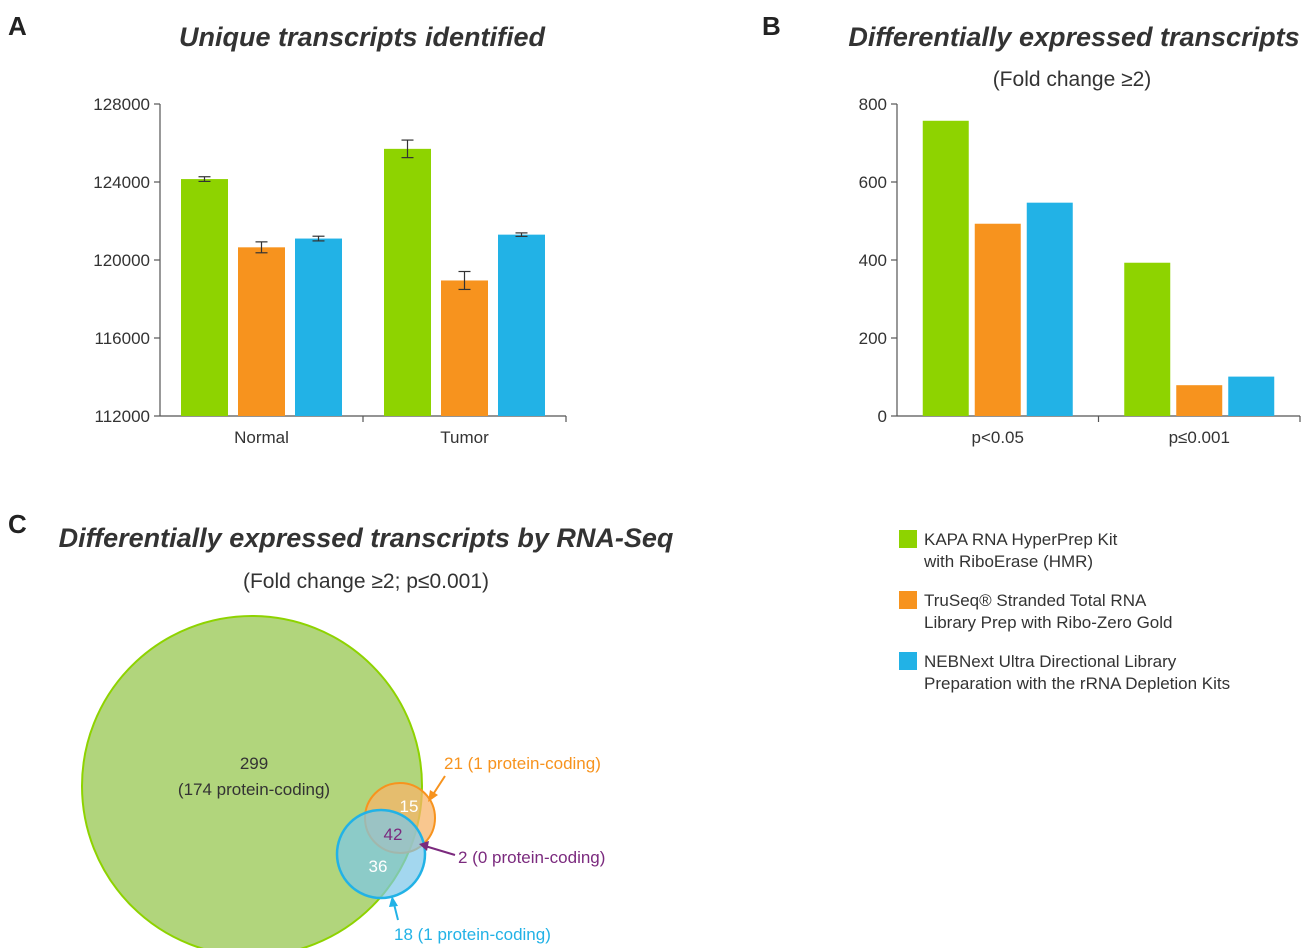 This screenshot has width=1311, height=948. I want to click on legend-text-nebnext: Preparation with the rRNA Depletion Kits, so click(1077, 683).